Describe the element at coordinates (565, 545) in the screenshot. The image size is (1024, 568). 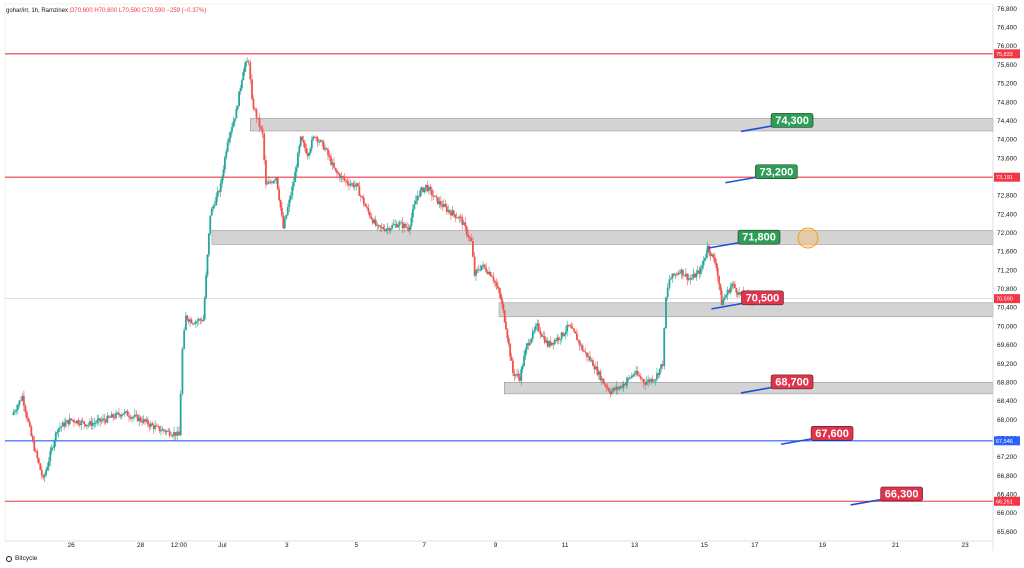
I see `time-tick-label: 11` at that location.